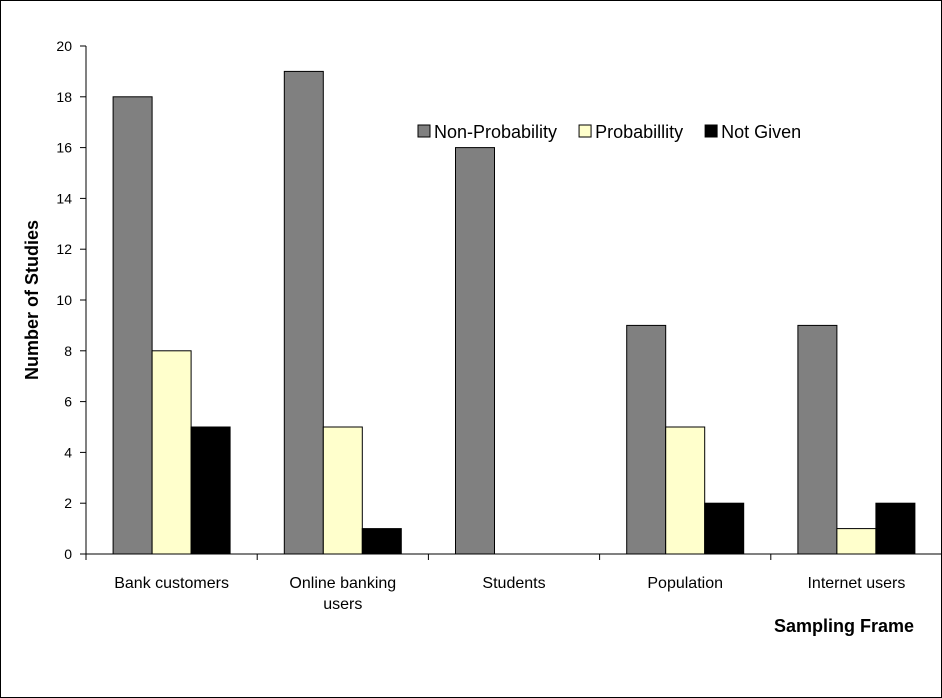 This screenshot has height=698, width=942. Describe the element at coordinates (64, 249) in the screenshot. I see `y-tick-label: 12` at that location.